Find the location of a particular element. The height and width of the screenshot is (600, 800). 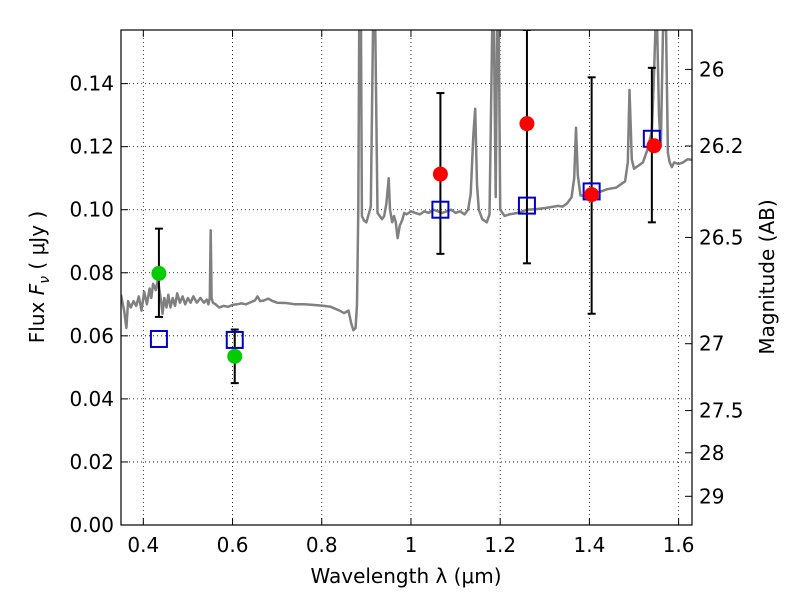

x-tick-label: 1.4 is located at coordinates (589, 545).